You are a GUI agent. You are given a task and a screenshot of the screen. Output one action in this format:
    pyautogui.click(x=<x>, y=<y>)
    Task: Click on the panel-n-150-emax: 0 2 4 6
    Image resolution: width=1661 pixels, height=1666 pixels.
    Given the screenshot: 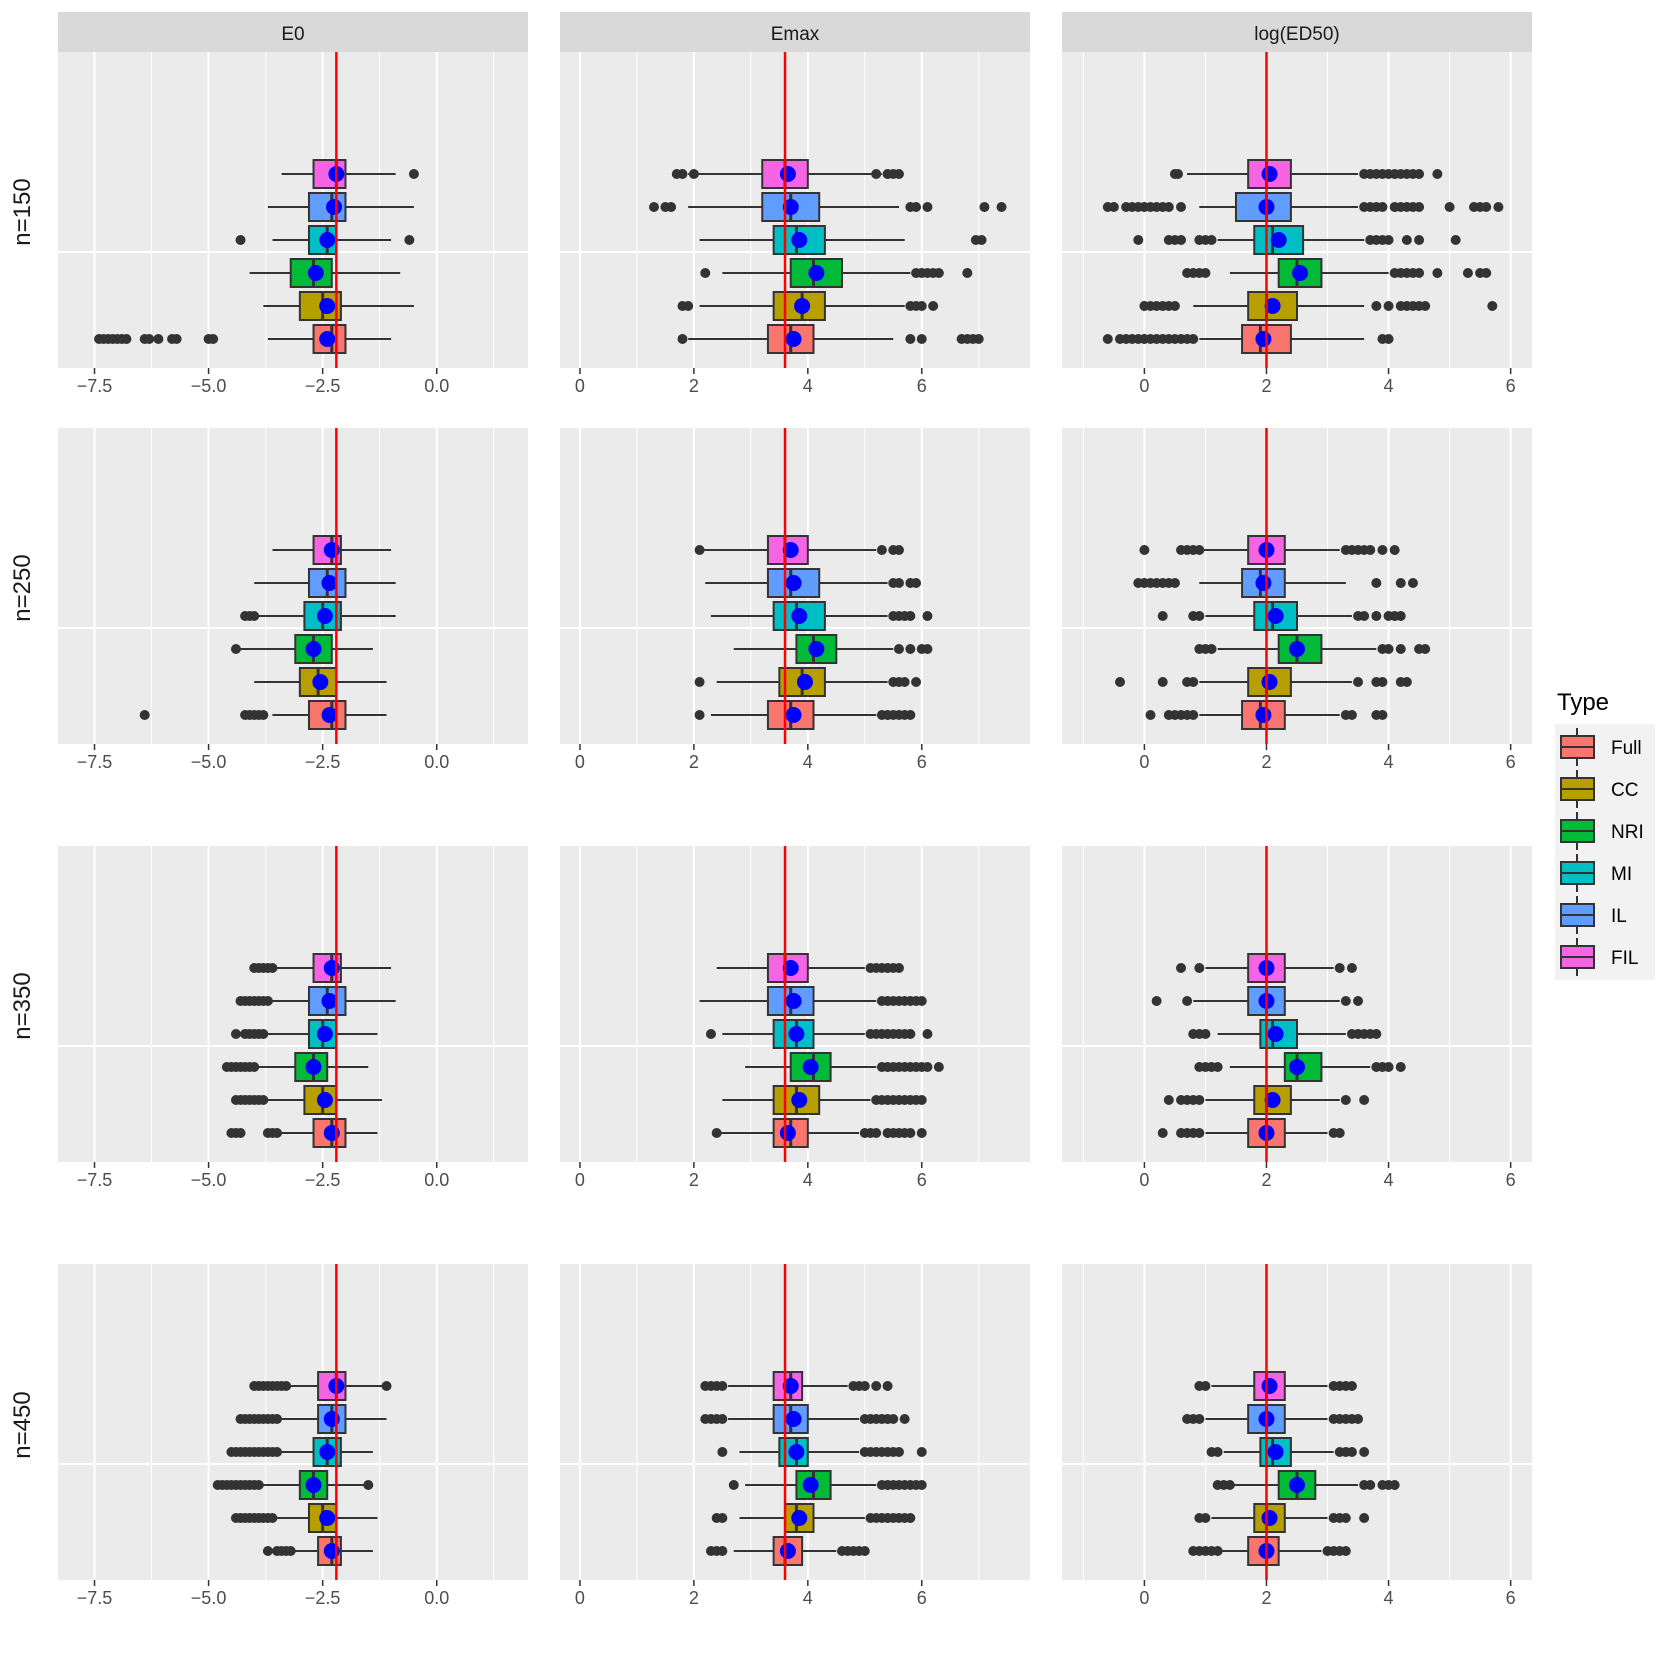 What is the action you would take?
    pyautogui.click(x=795, y=224)
    